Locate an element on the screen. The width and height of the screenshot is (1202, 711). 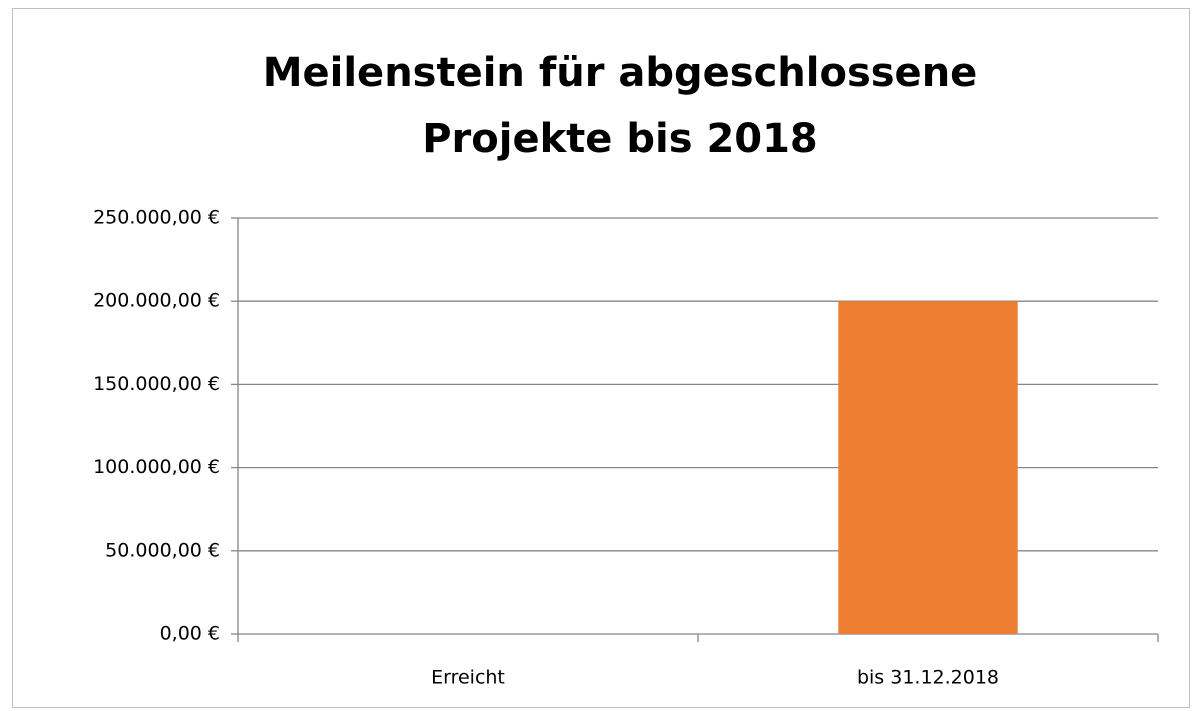
y-tick-label: 250.000,00 € is located at coordinates (156, 218).